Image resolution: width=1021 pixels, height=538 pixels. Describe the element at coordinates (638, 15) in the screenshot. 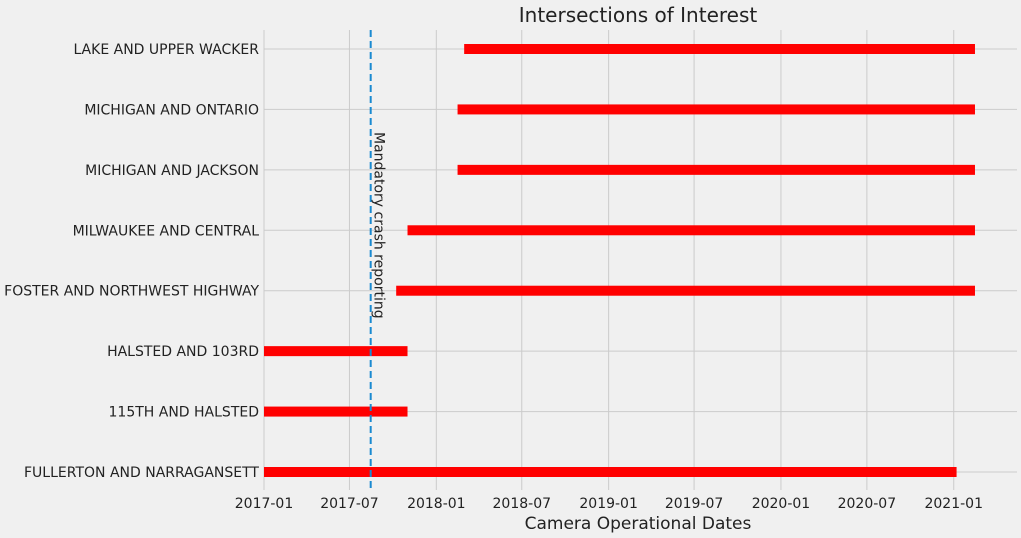

I see `chart-title: Intersections of Interest` at that location.